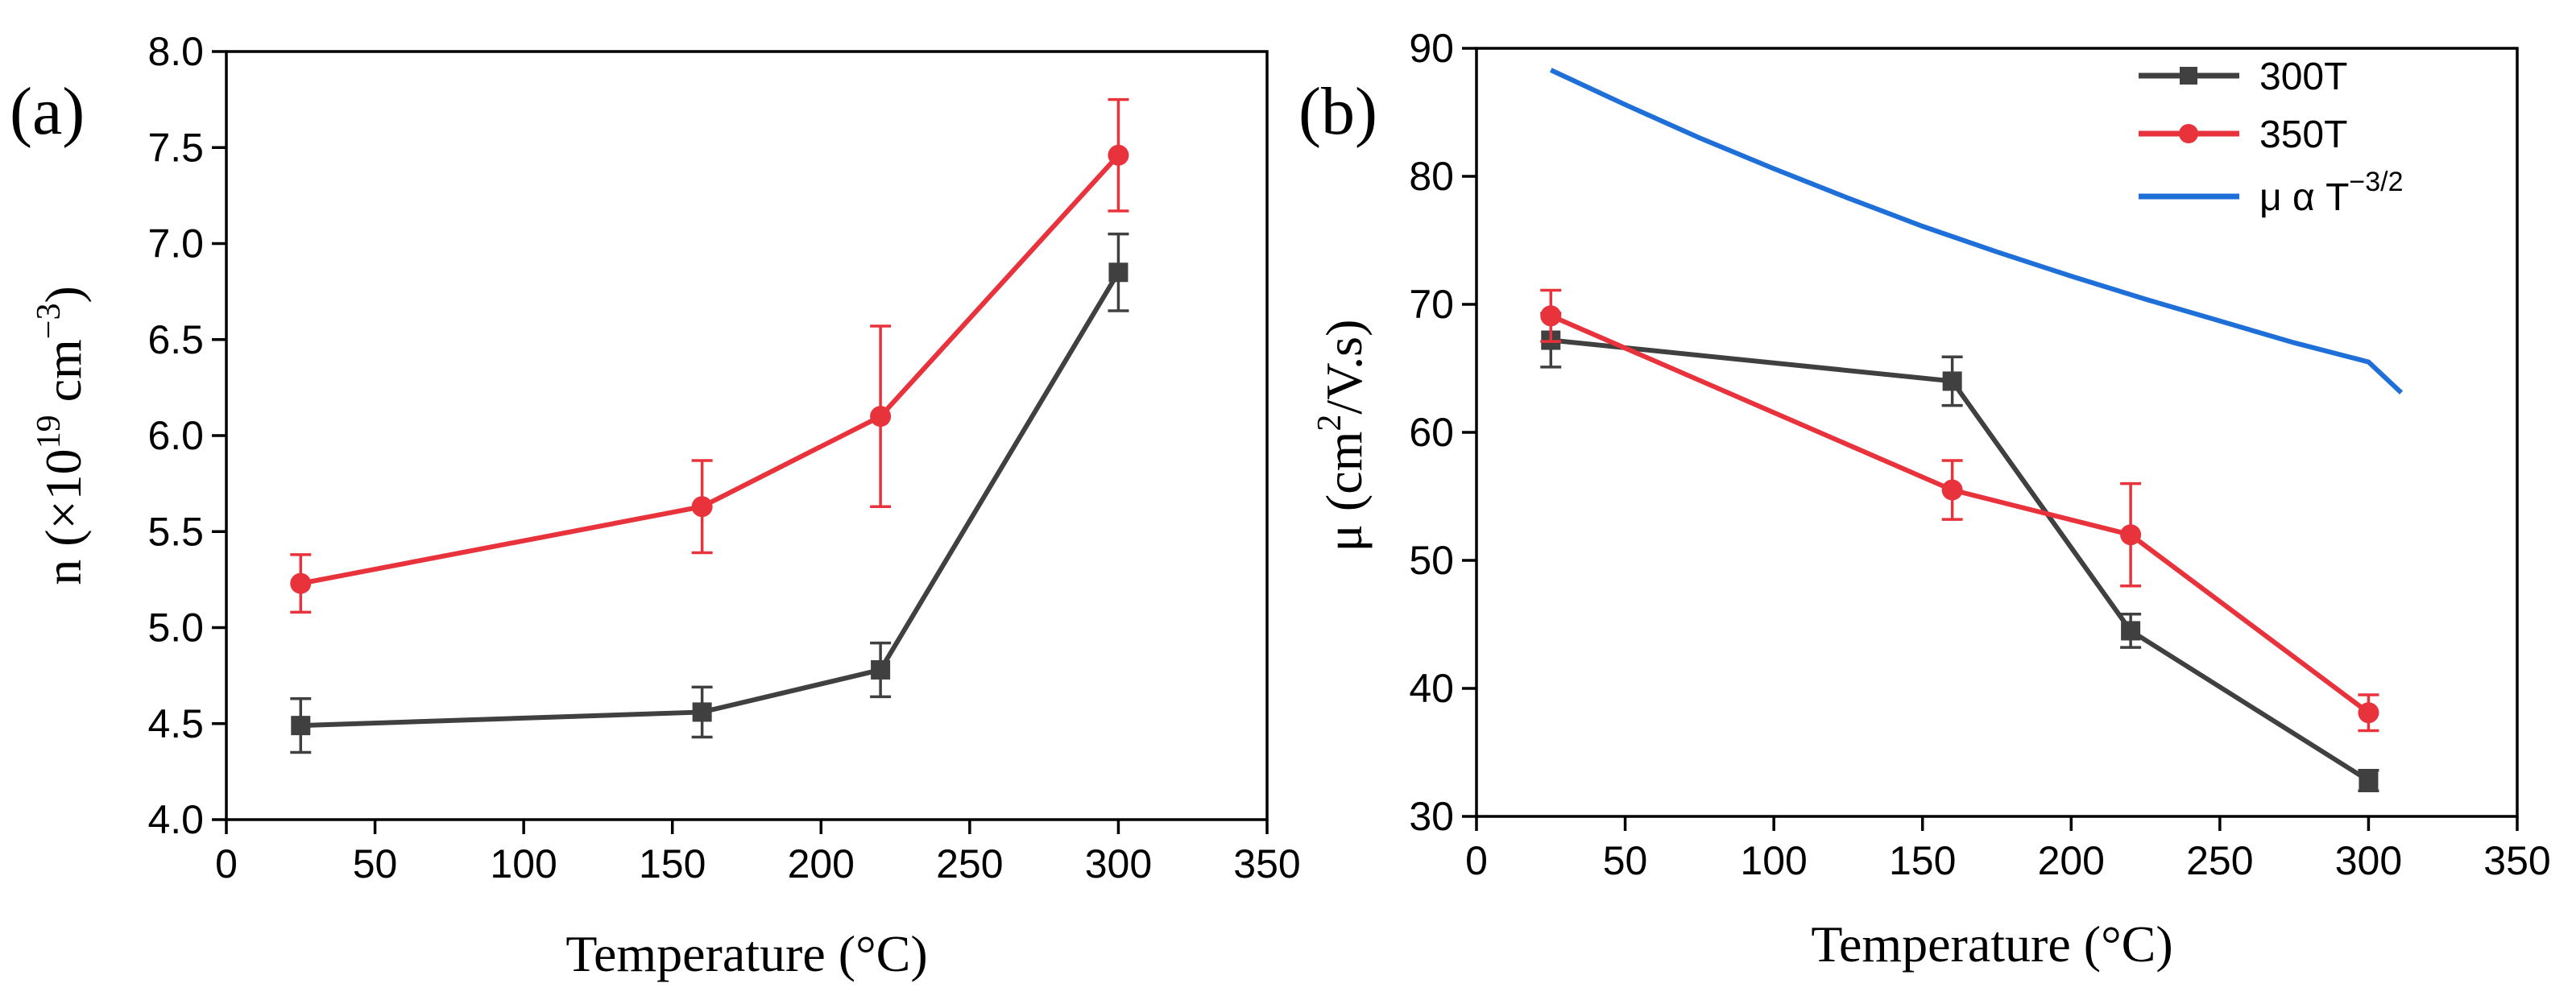 This screenshot has width=2576, height=1004. I want to click on model-curve-line, so click(1977, 232).